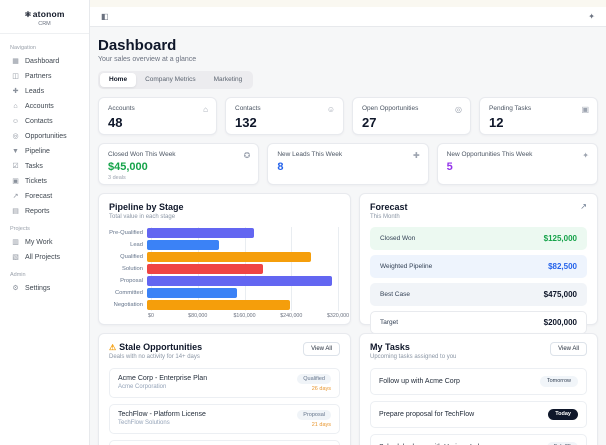  What do you see at coordinates (330, 109) in the screenshot?
I see `stat-icon: ☺` at bounding box center [330, 109].